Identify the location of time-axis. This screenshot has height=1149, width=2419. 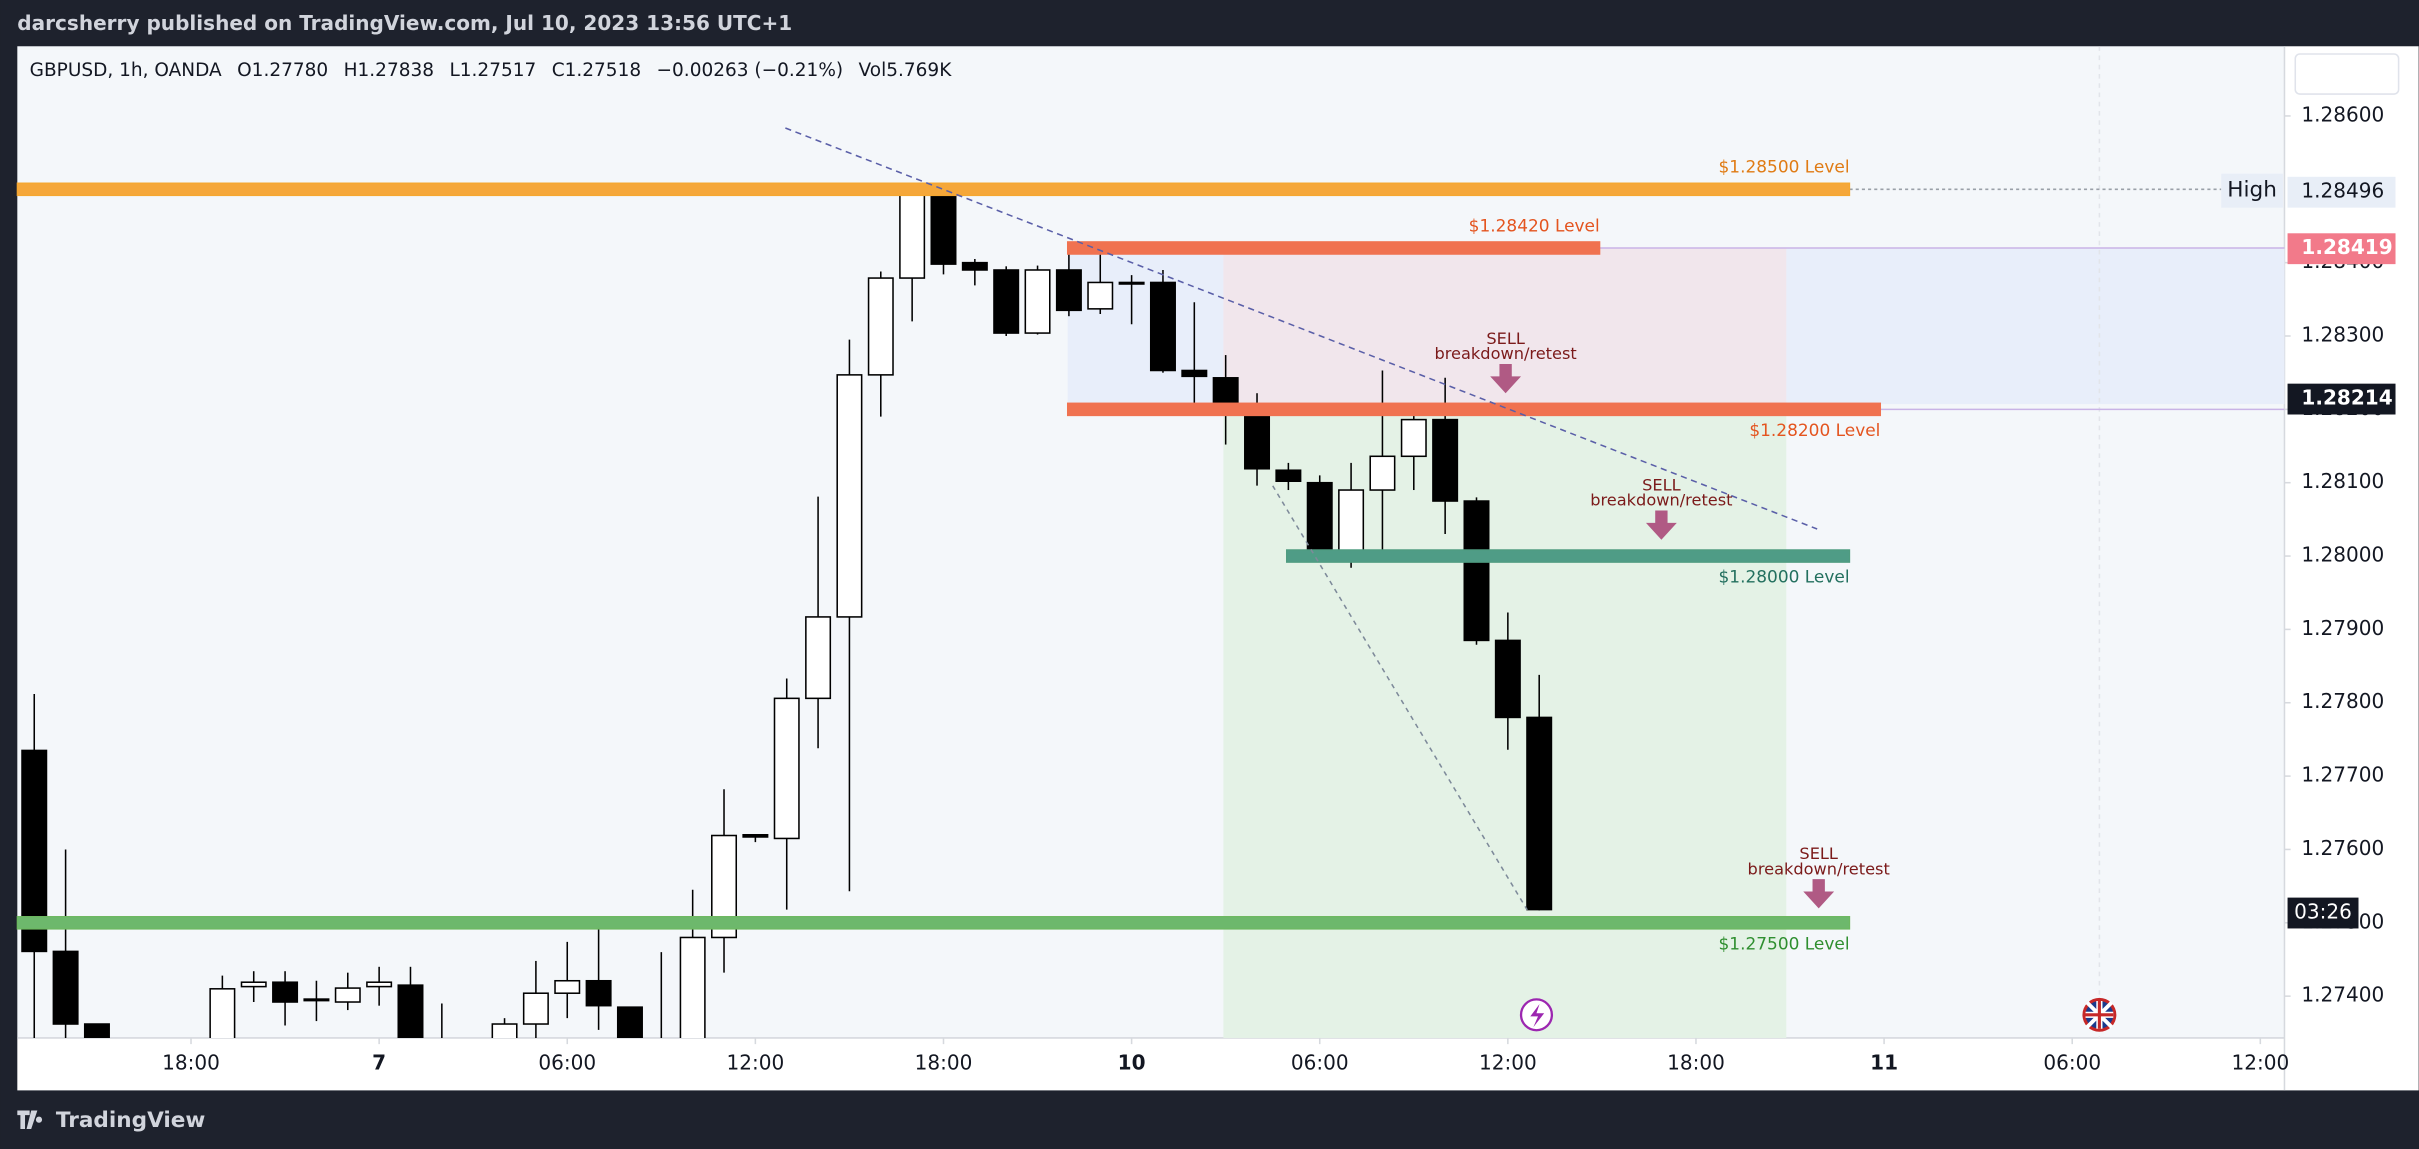
(1151, 1064).